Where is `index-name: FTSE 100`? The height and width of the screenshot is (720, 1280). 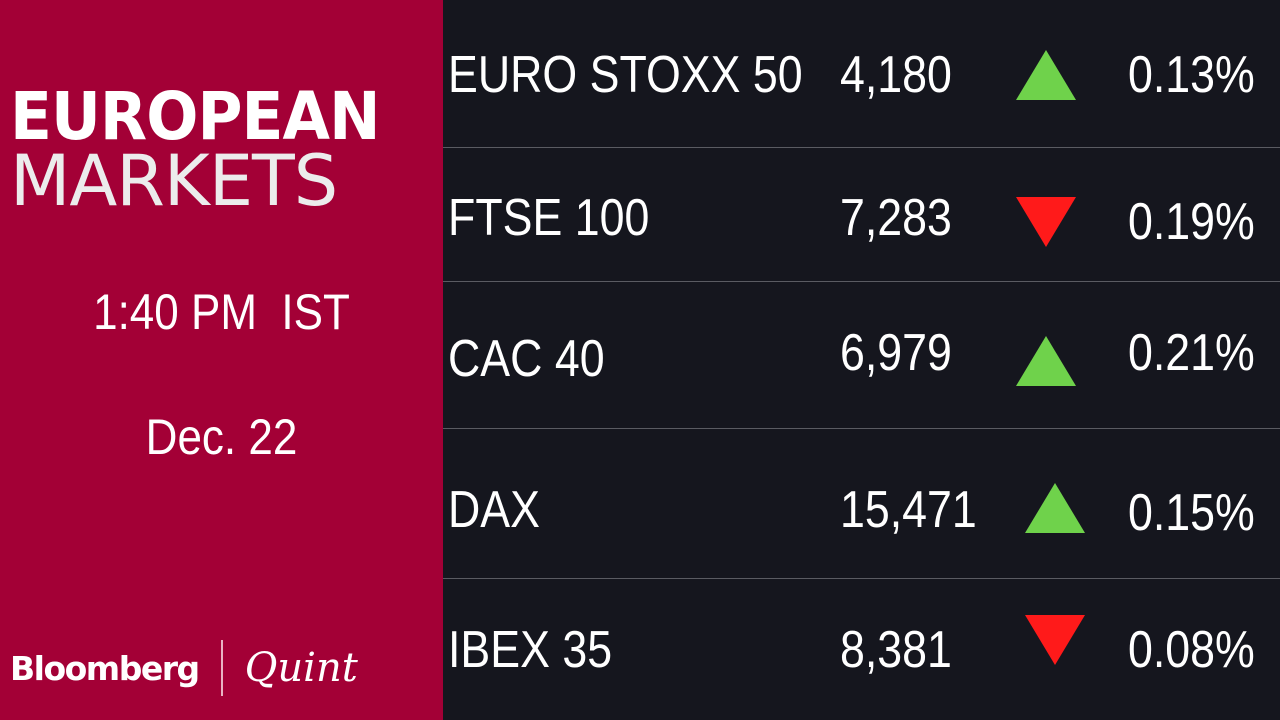
index-name: FTSE 100 is located at coordinates (549, 218).